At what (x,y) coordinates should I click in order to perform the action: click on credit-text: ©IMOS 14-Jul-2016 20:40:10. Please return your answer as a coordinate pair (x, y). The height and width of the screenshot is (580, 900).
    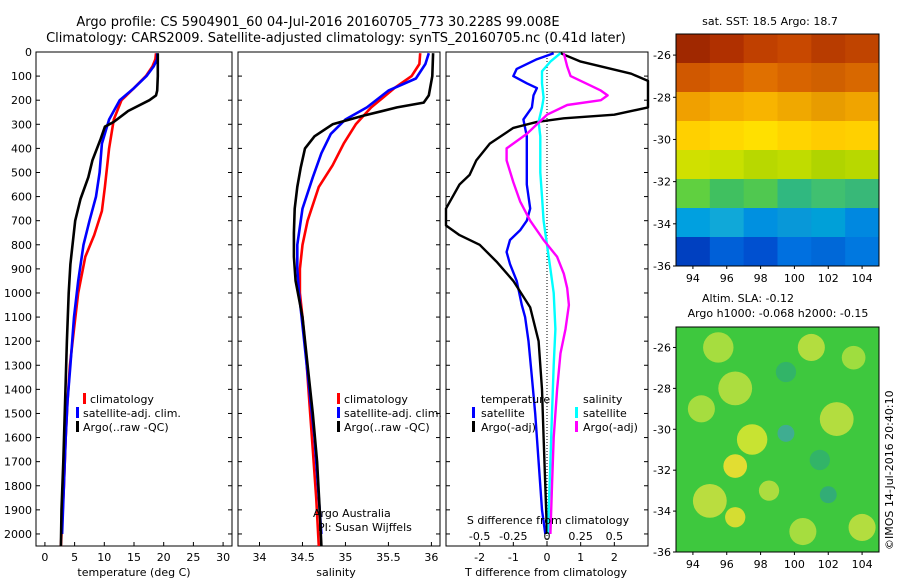
    Looking at the image, I should click on (889, 470).